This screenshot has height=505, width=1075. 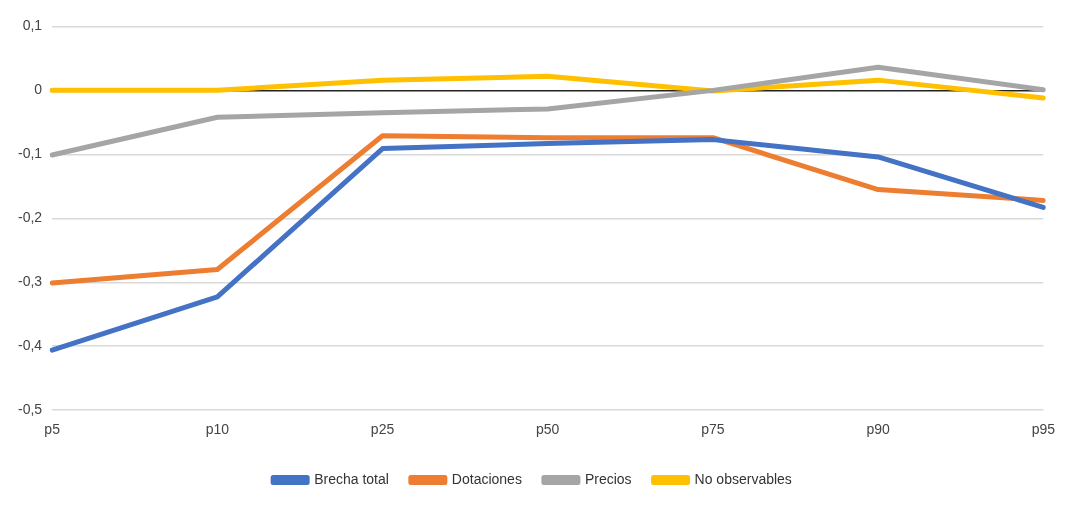 I want to click on x-tick-label: p25, so click(x=382, y=429).